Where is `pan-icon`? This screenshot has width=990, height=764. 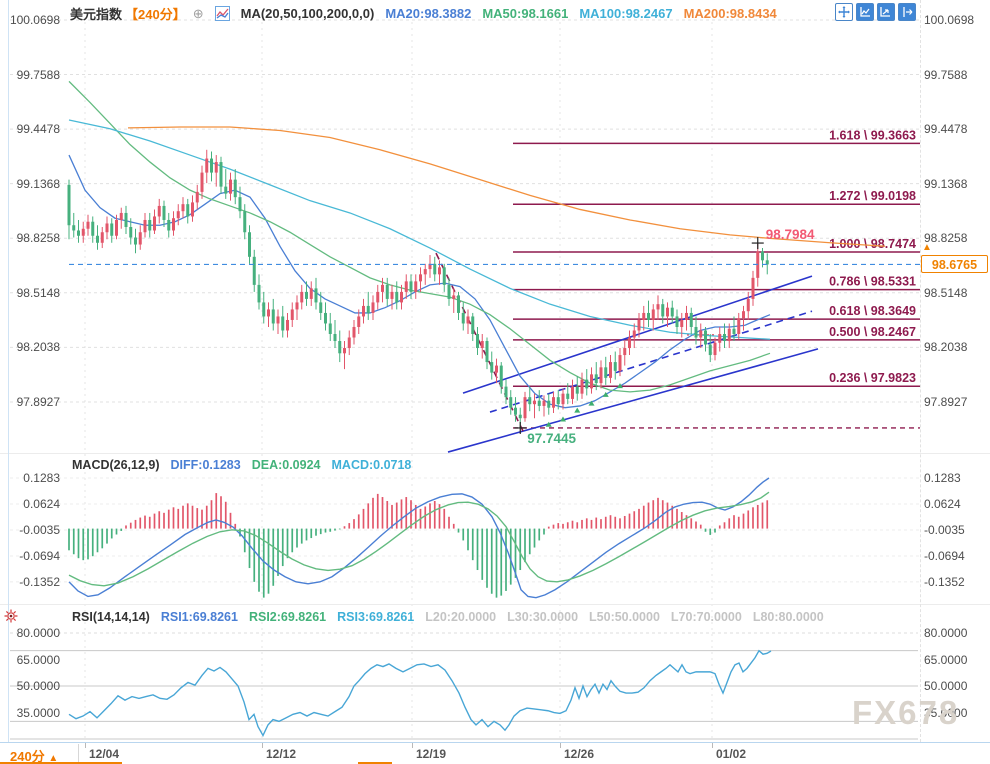
pan-icon is located at coordinates (844, 12).